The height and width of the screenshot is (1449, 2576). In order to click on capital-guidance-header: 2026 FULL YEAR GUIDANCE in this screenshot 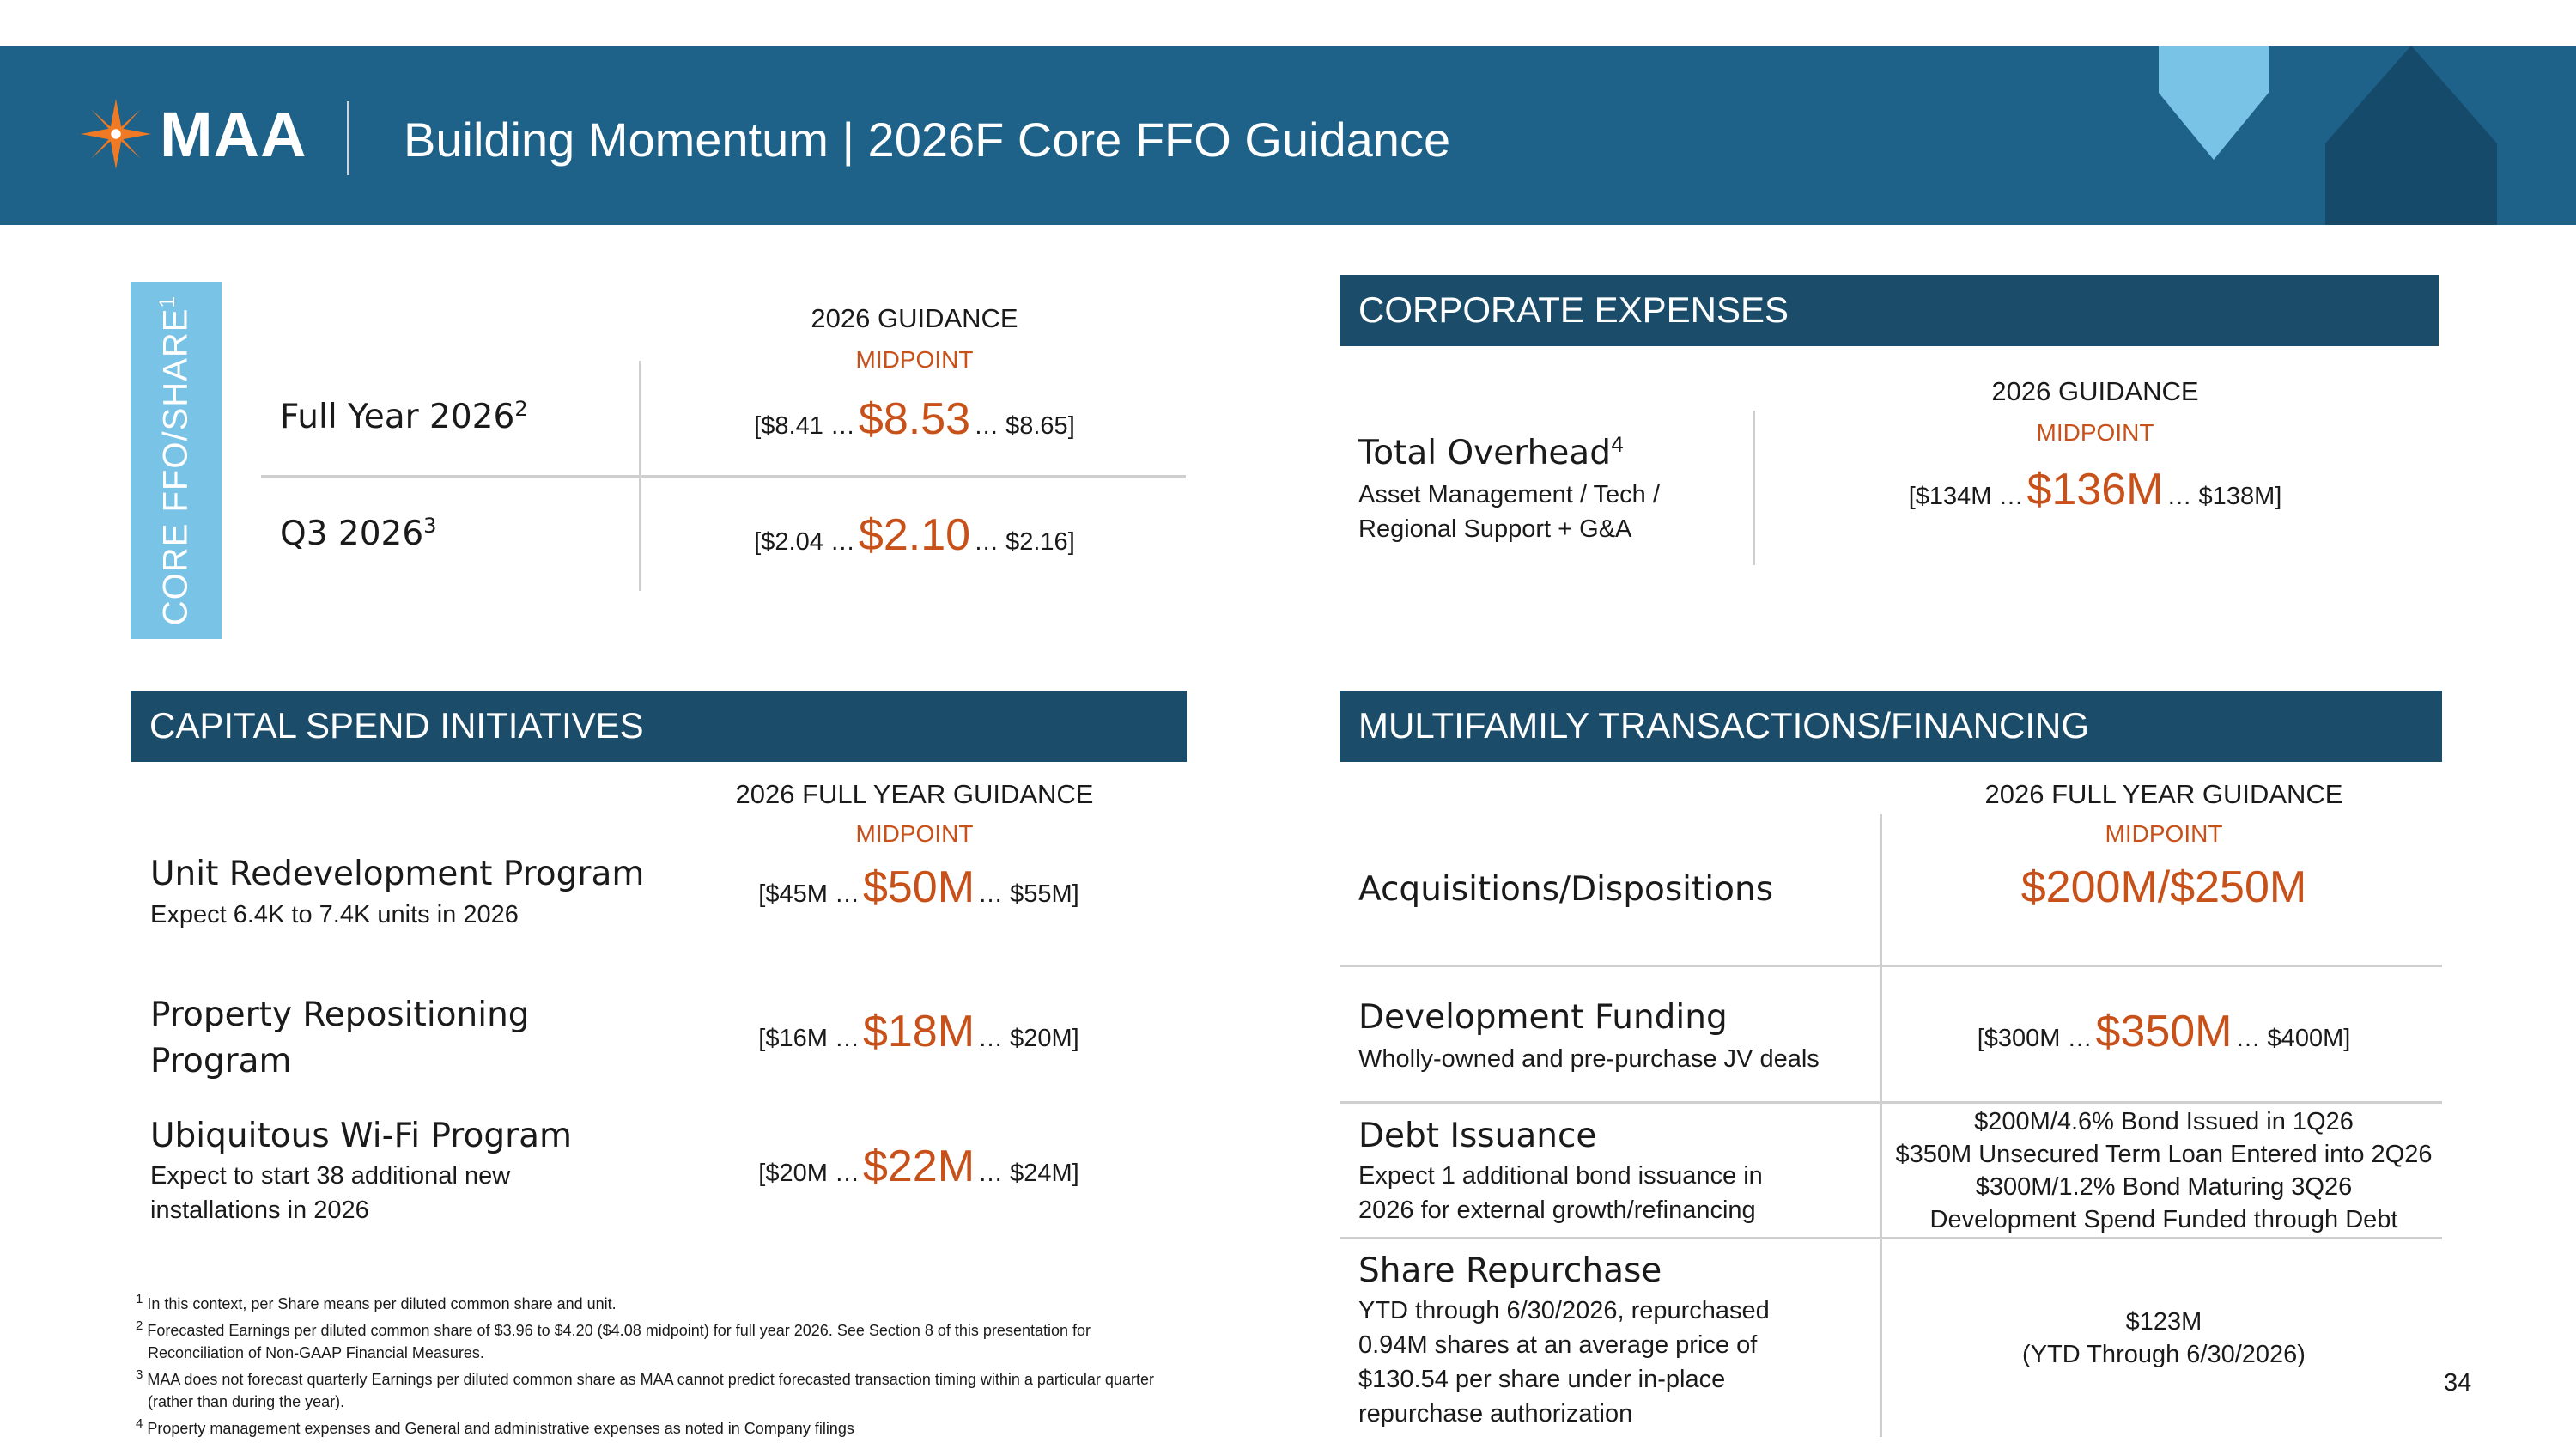, I will do `click(914, 794)`.